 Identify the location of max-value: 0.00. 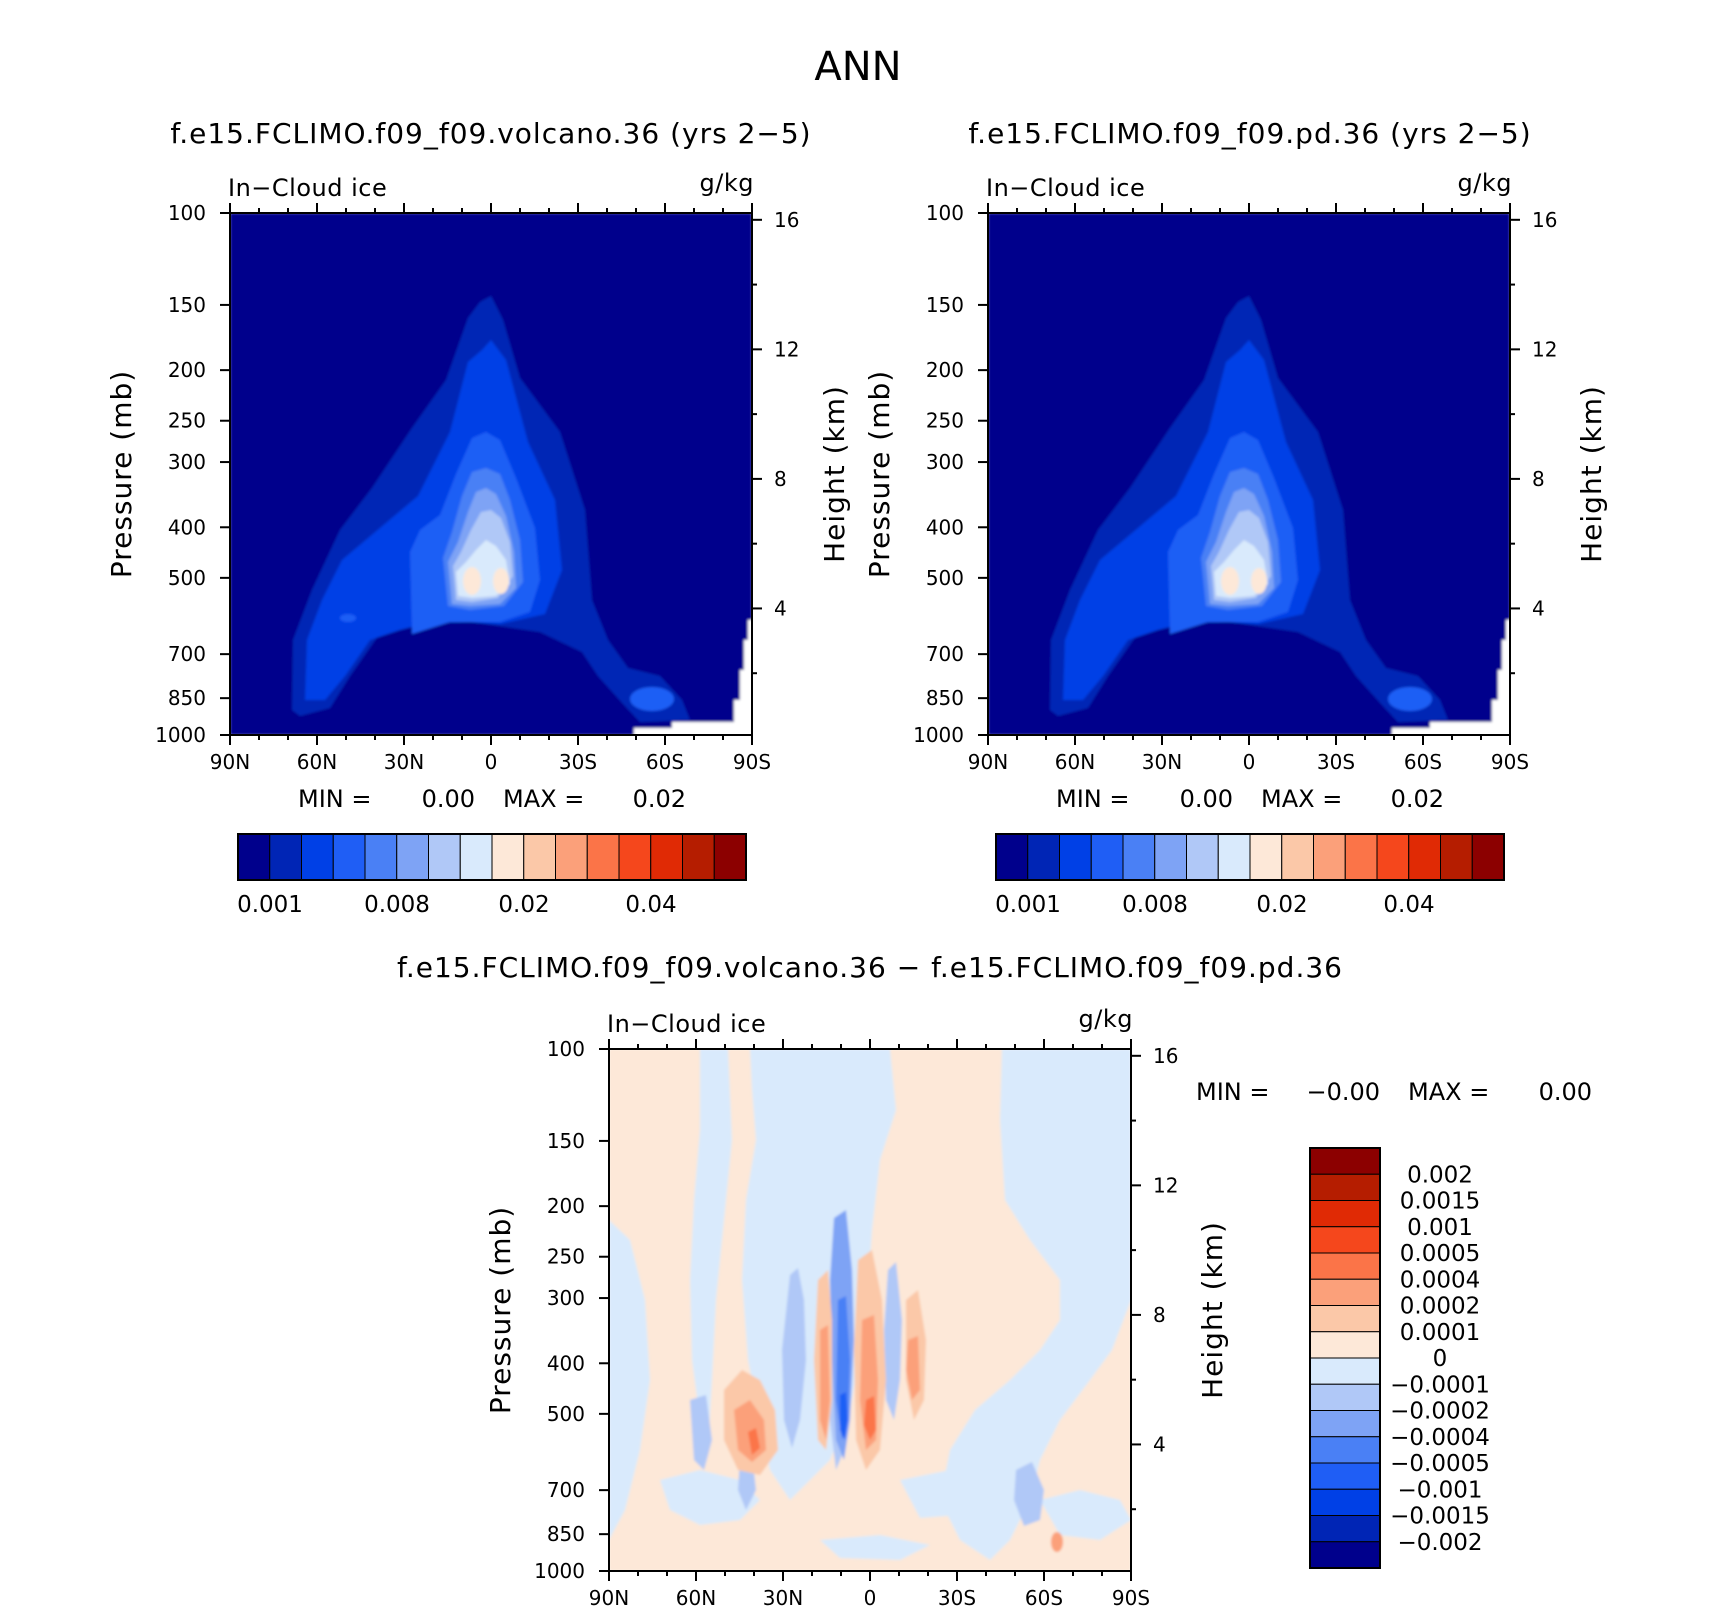
(1565, 1092).